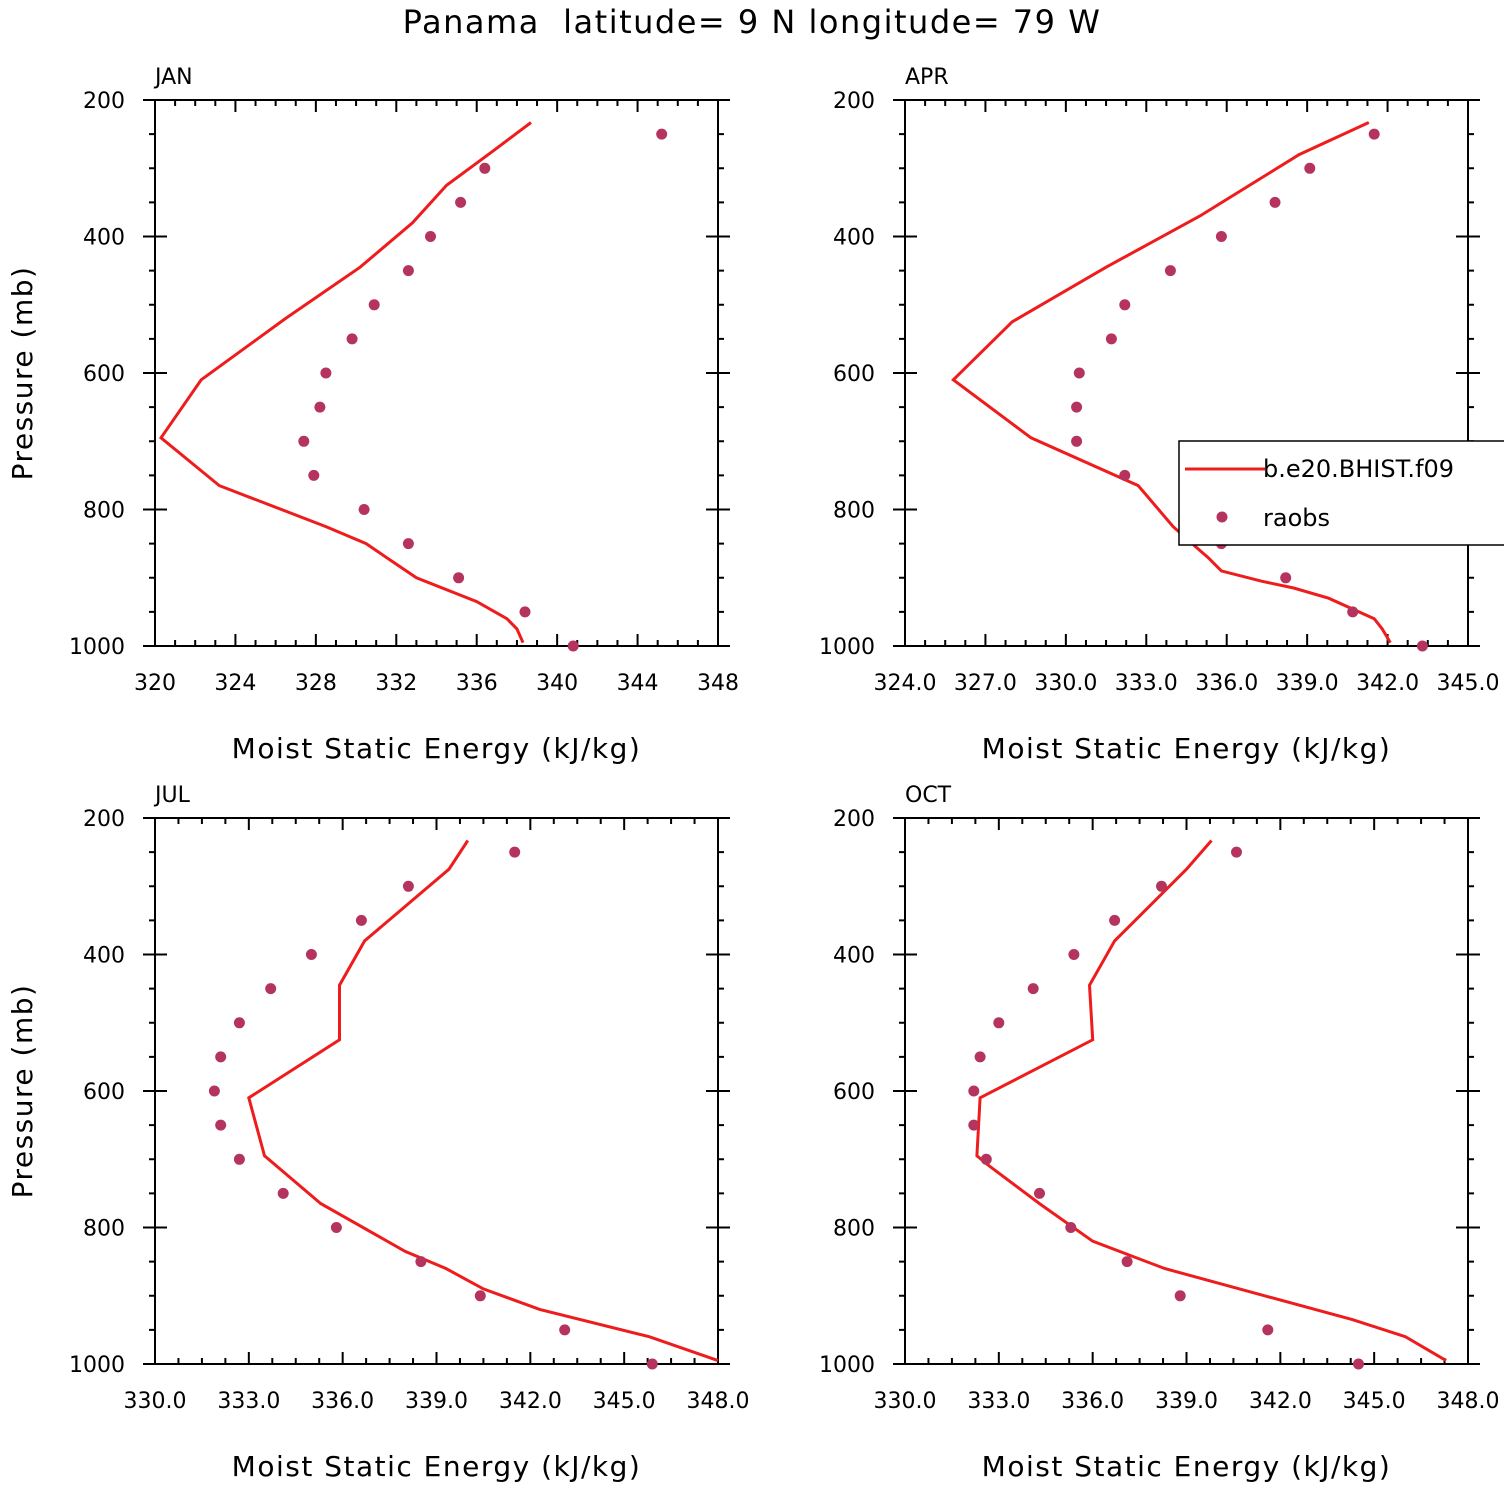  What do you see at coordinates (477, 683) in the screenshot?
I see `x-tick-label: 336` at bounding box center [477, 683].